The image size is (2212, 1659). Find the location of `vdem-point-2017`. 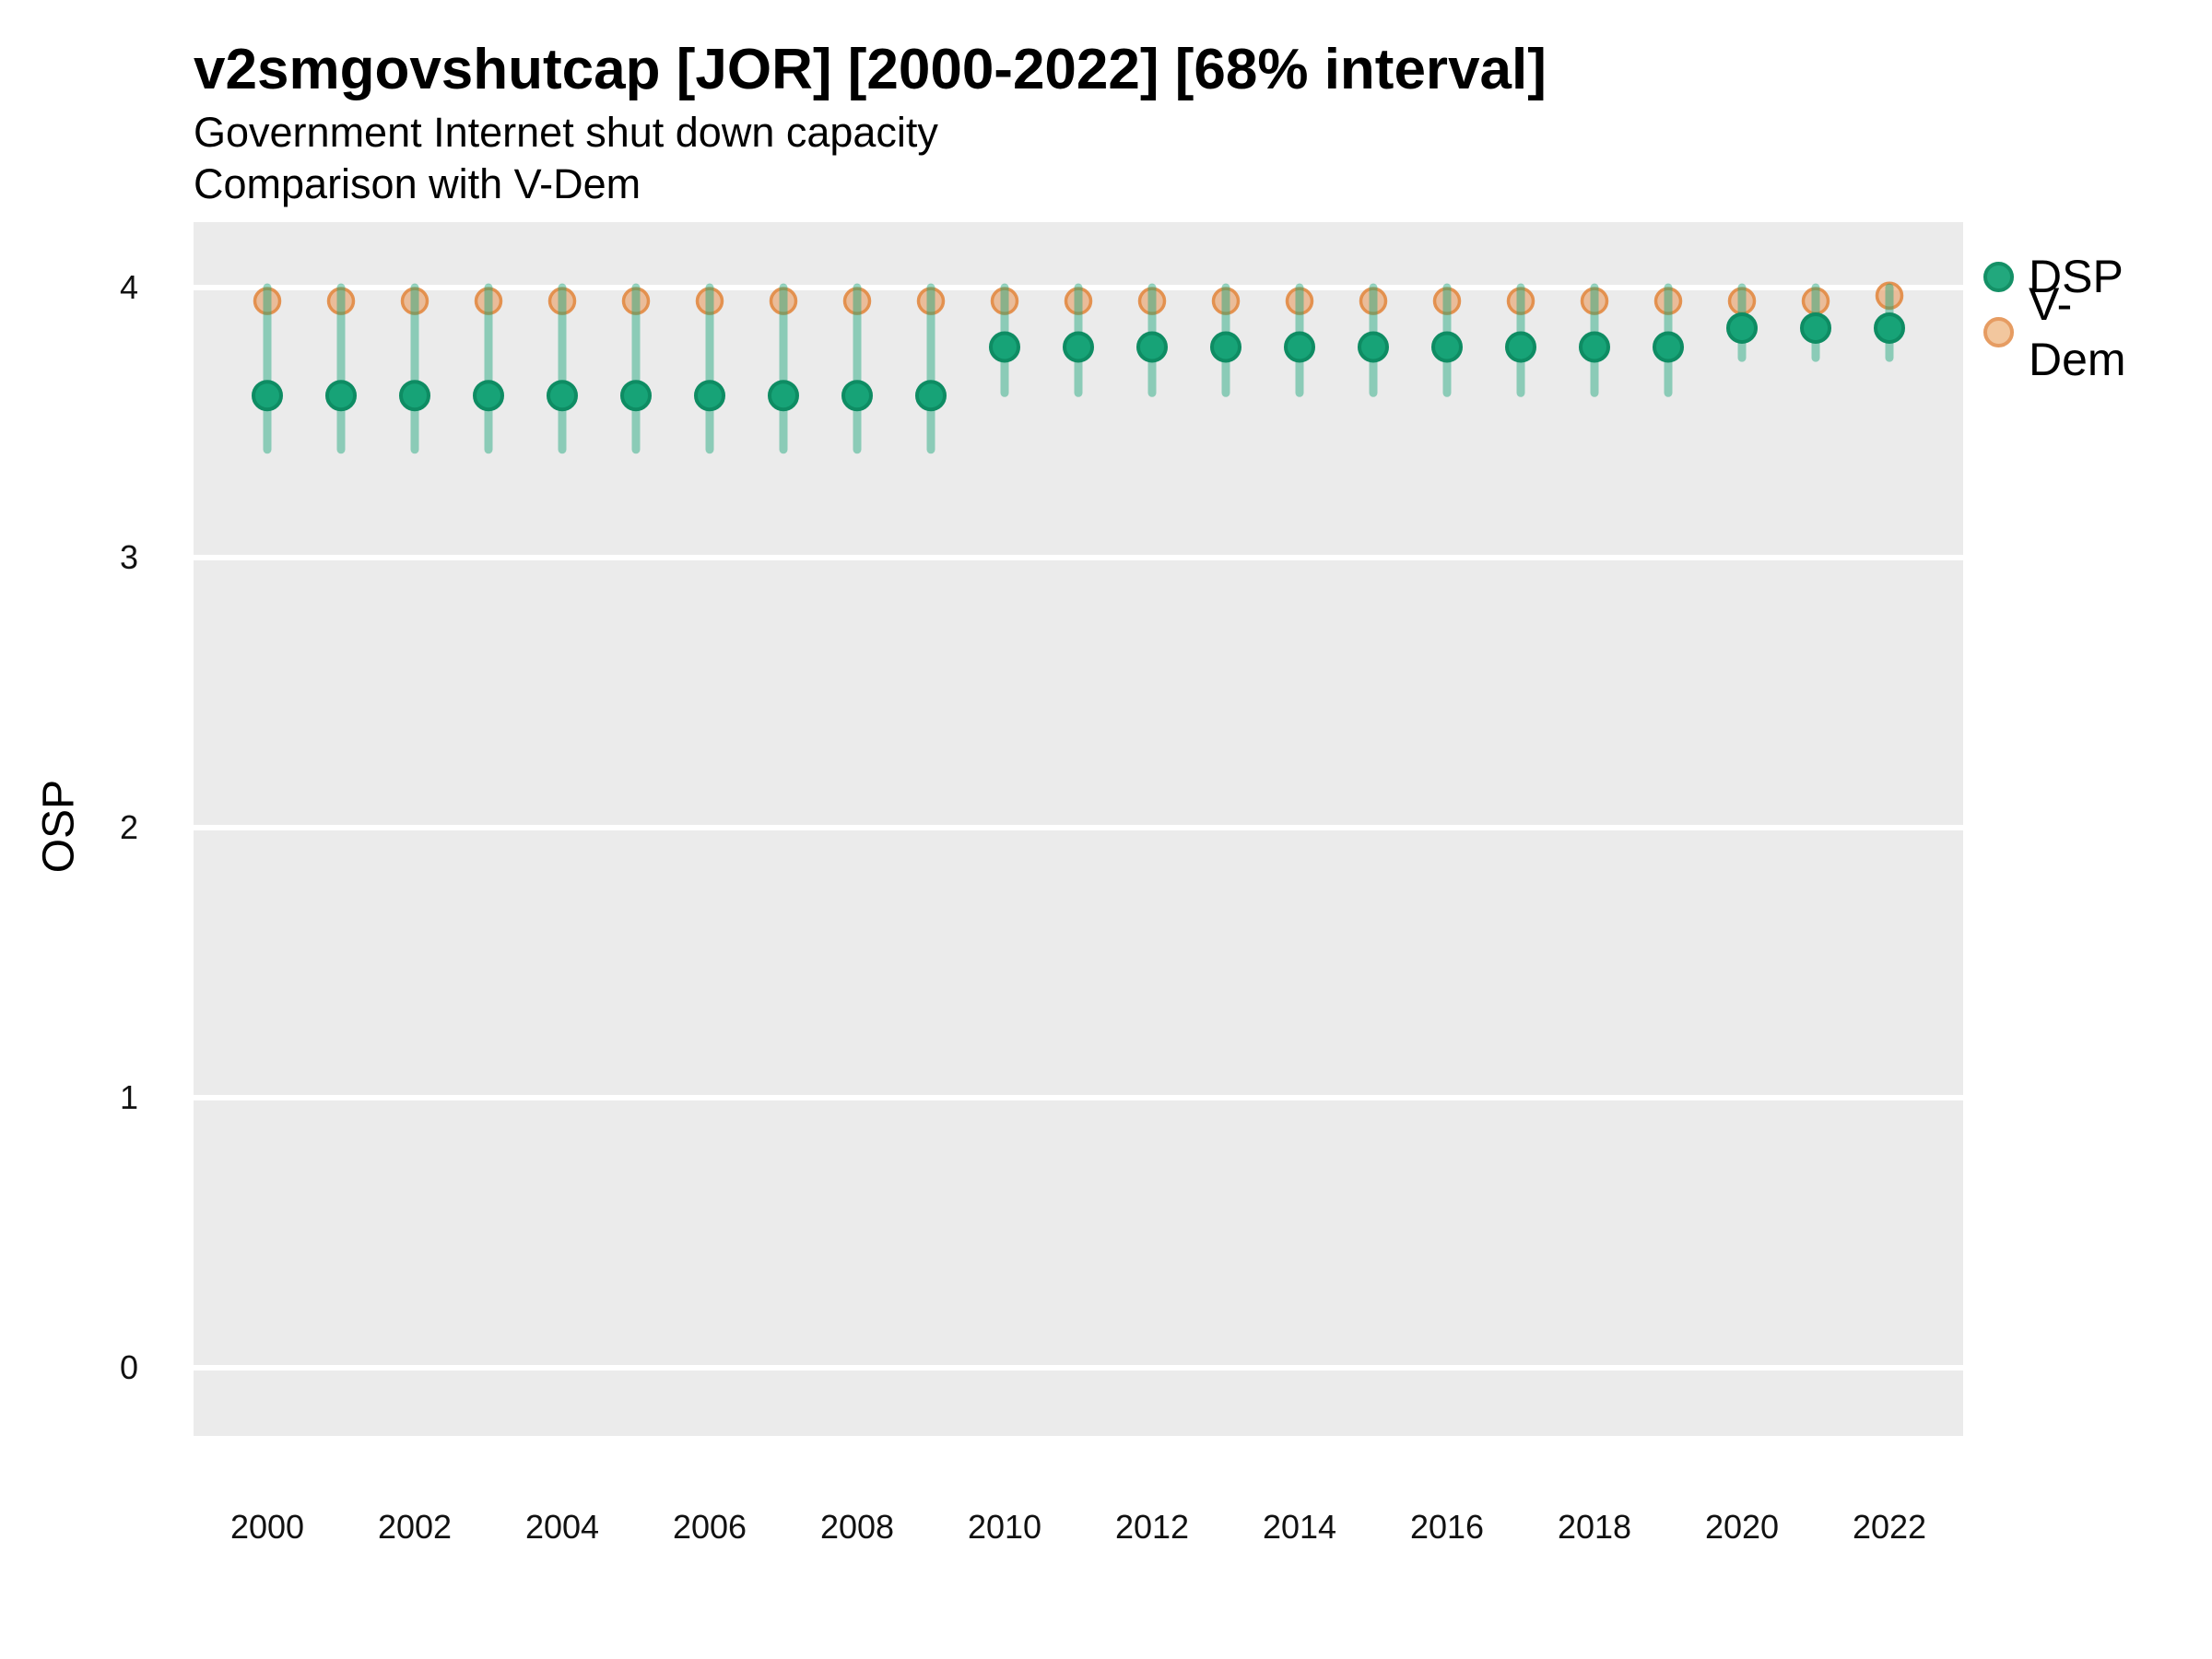

vdem-point-2017 is located at coordinates (1520, 301).